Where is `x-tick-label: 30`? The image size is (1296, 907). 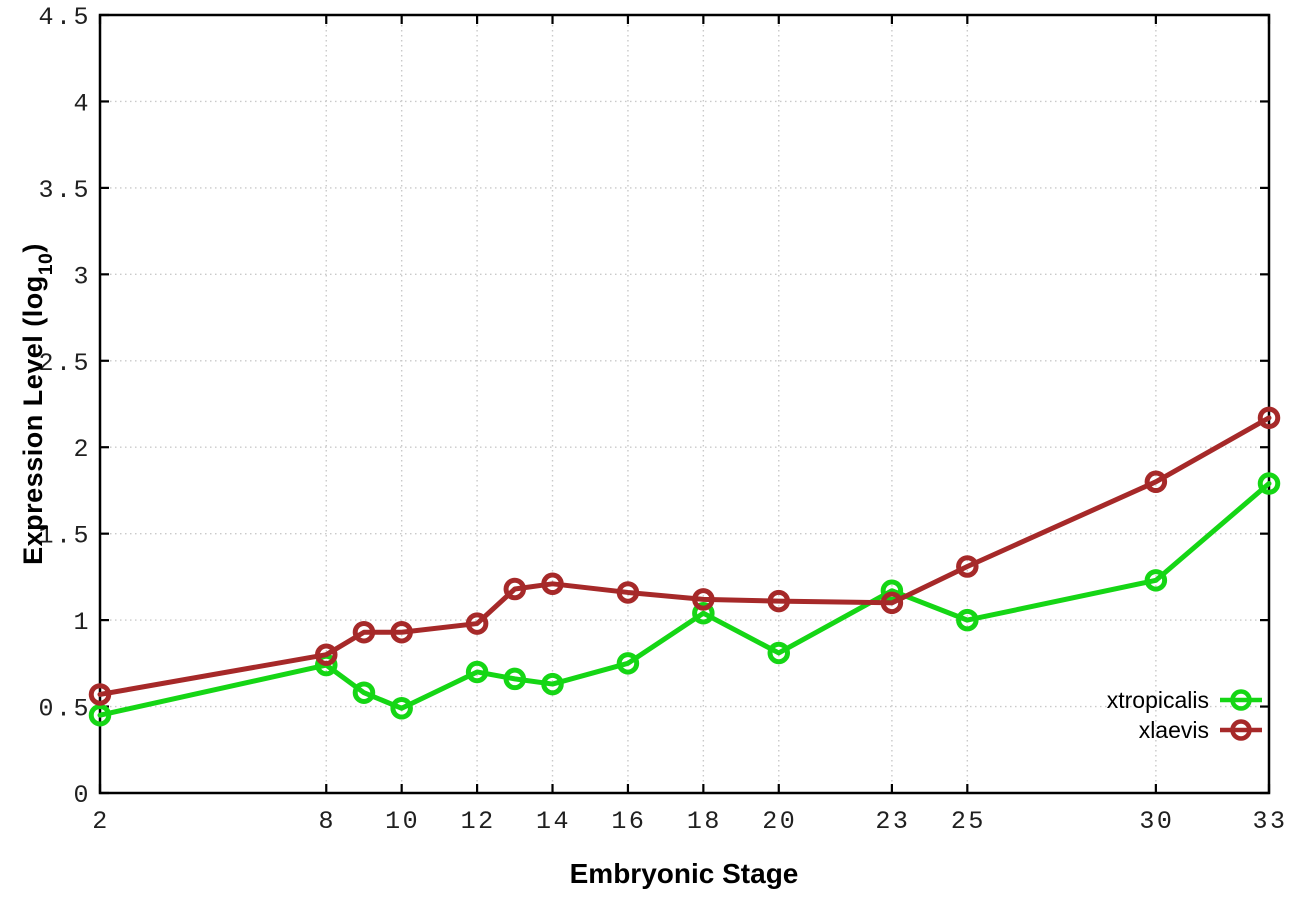
x-tick-label: 30 is located at coordinates (1156, 821).